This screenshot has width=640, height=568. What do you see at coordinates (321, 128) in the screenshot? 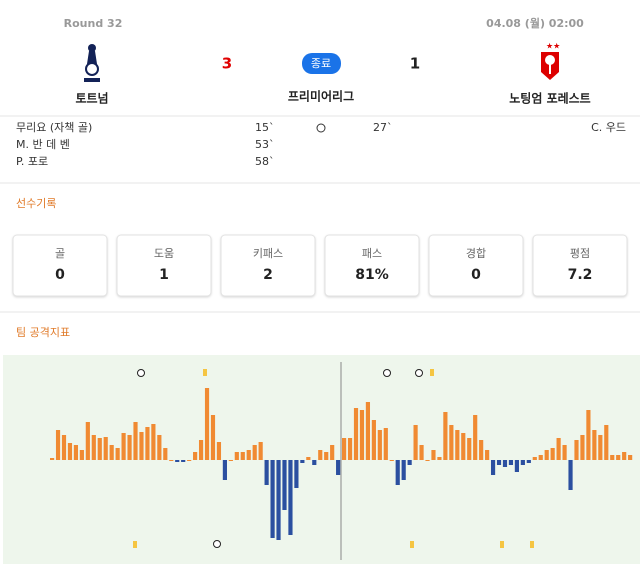
I see `goal-icon` at bounding box center [321, 128].